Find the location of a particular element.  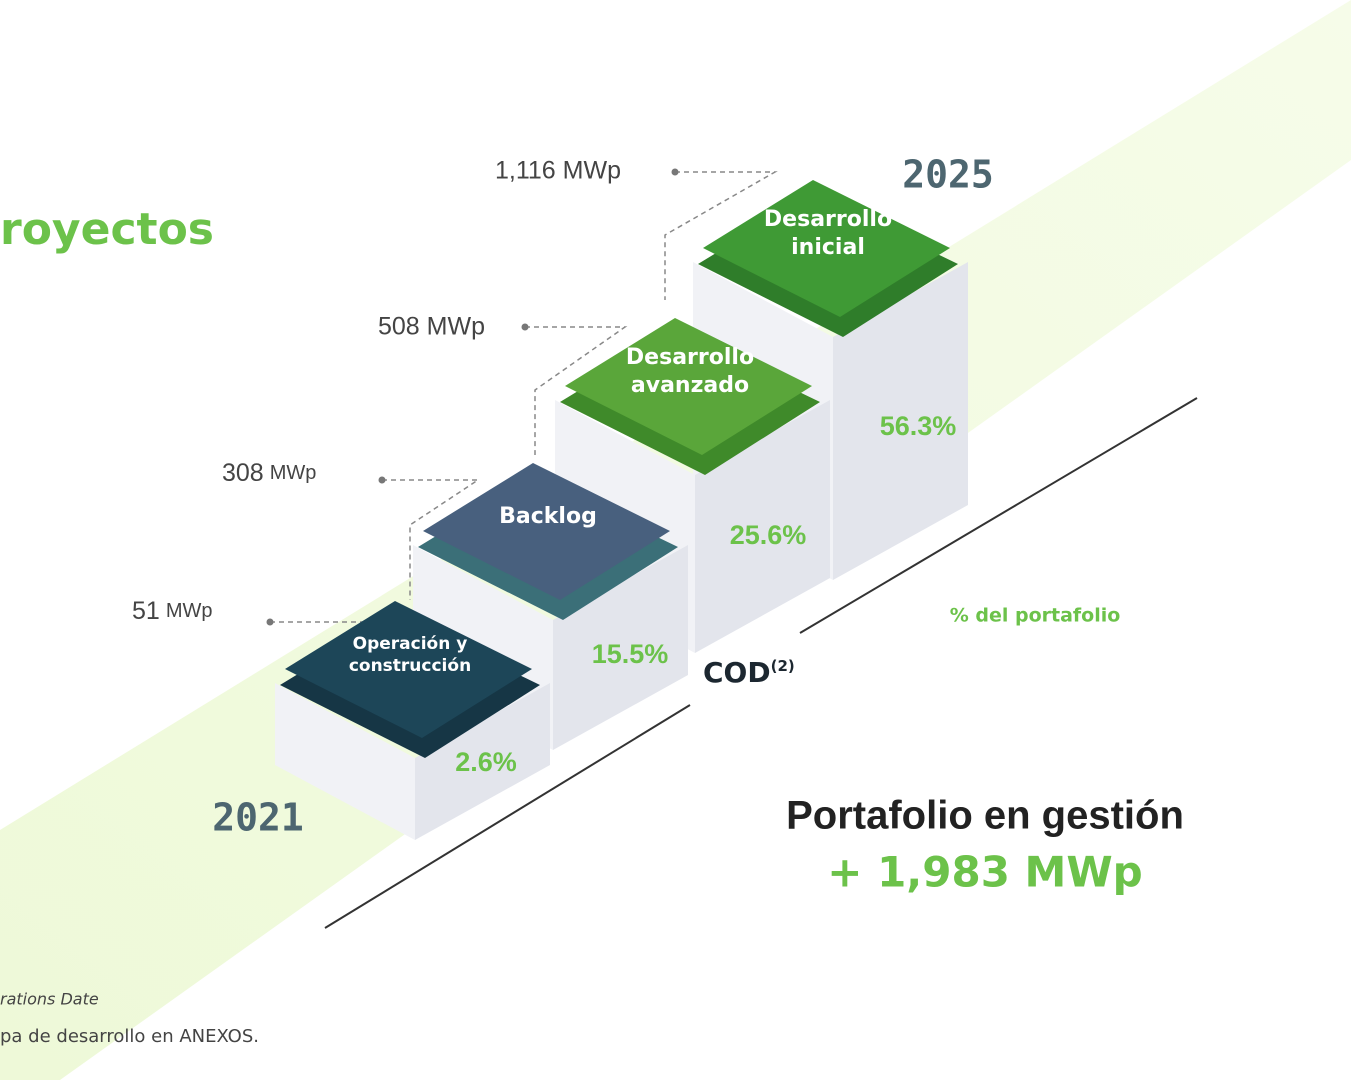

share-label: 15.5% is located at coordinates (630, 654).